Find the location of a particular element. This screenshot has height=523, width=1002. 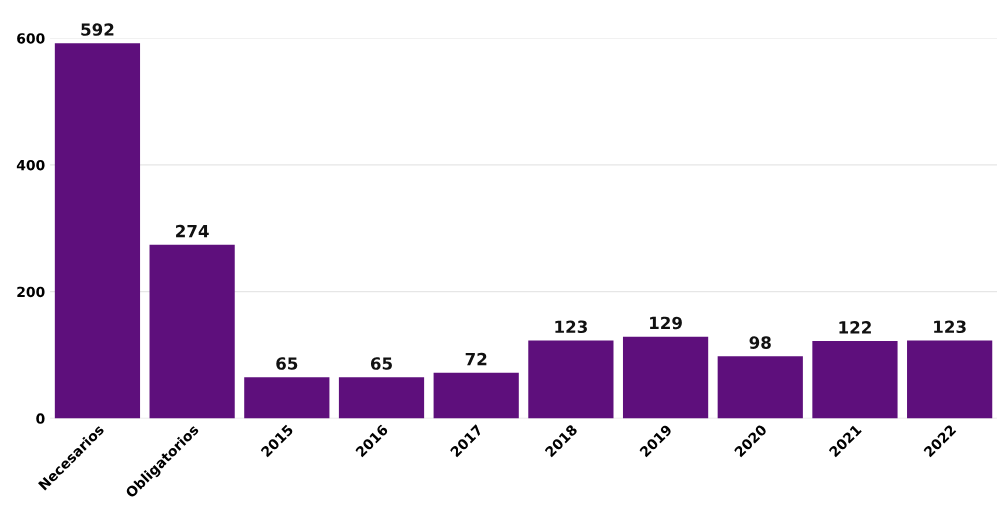

data-label: 122 is located at coordinates (855, 327).